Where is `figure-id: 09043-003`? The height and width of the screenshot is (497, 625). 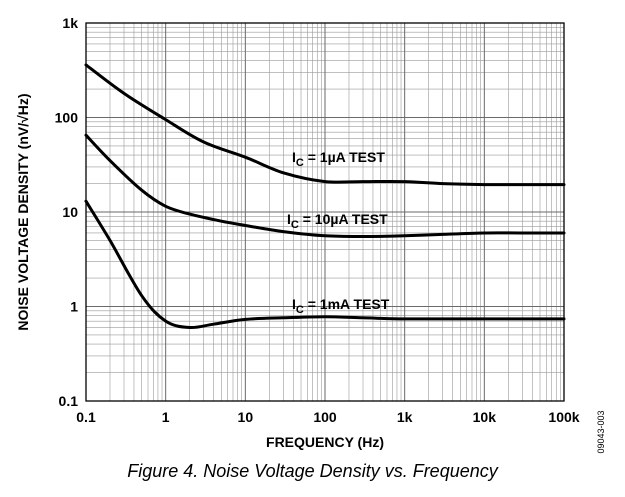
figure-id: 09043-003 is located at coordinates (601, 431).